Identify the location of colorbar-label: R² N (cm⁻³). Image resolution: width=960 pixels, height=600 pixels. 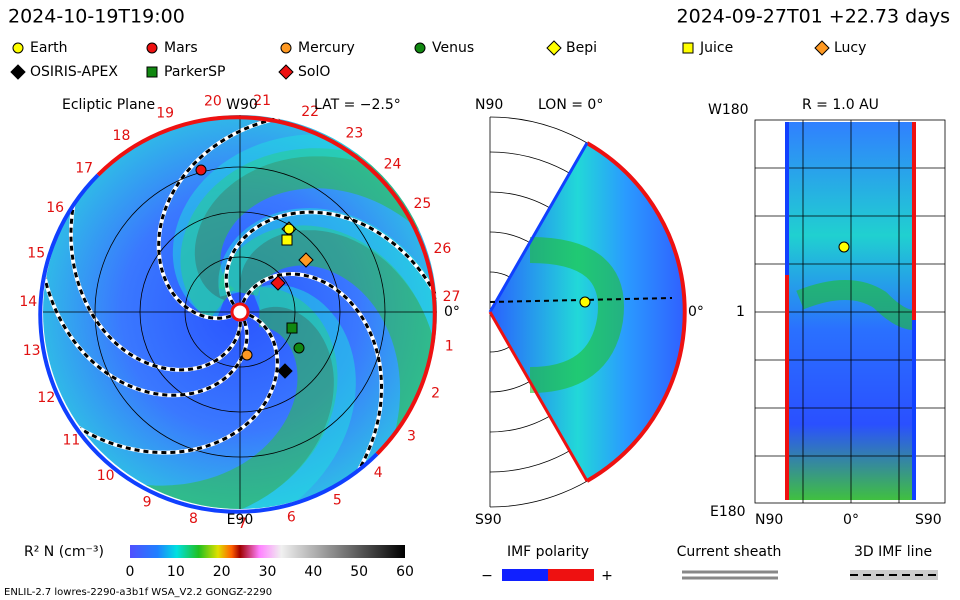
(64, 552).